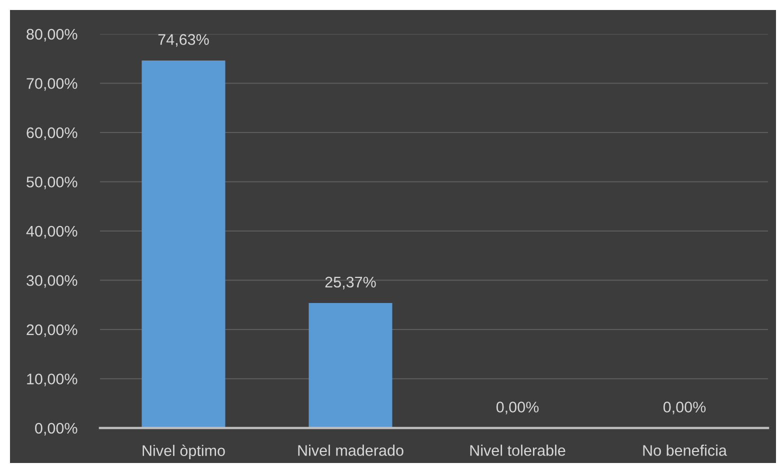 This screenshot has width=779, height=473. I want to click on y-tick-label: 30,00%, so click(52, 281).